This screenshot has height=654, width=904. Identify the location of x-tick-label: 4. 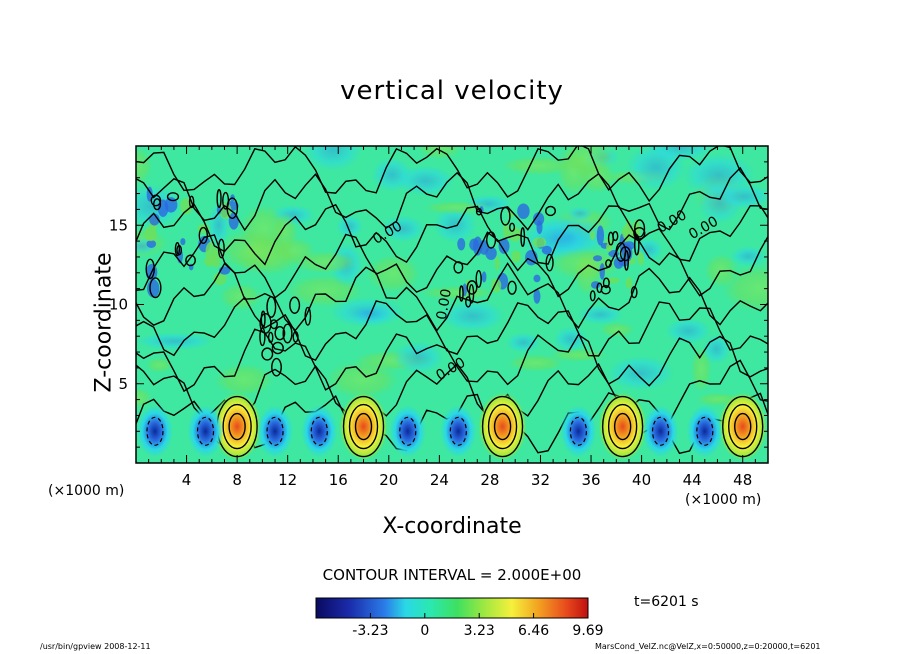
(187, 480).